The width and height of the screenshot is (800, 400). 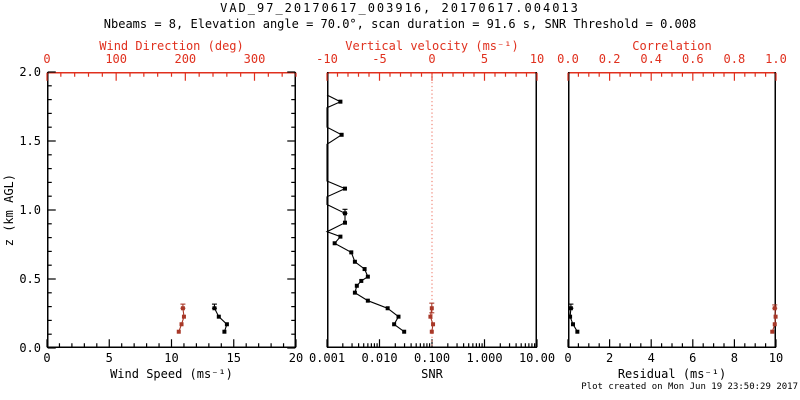 What do you see at coordinates (47, 358) in the screenshot?
I see `wind-bottom-tick-label: 0` at bounding box center [47, 358].